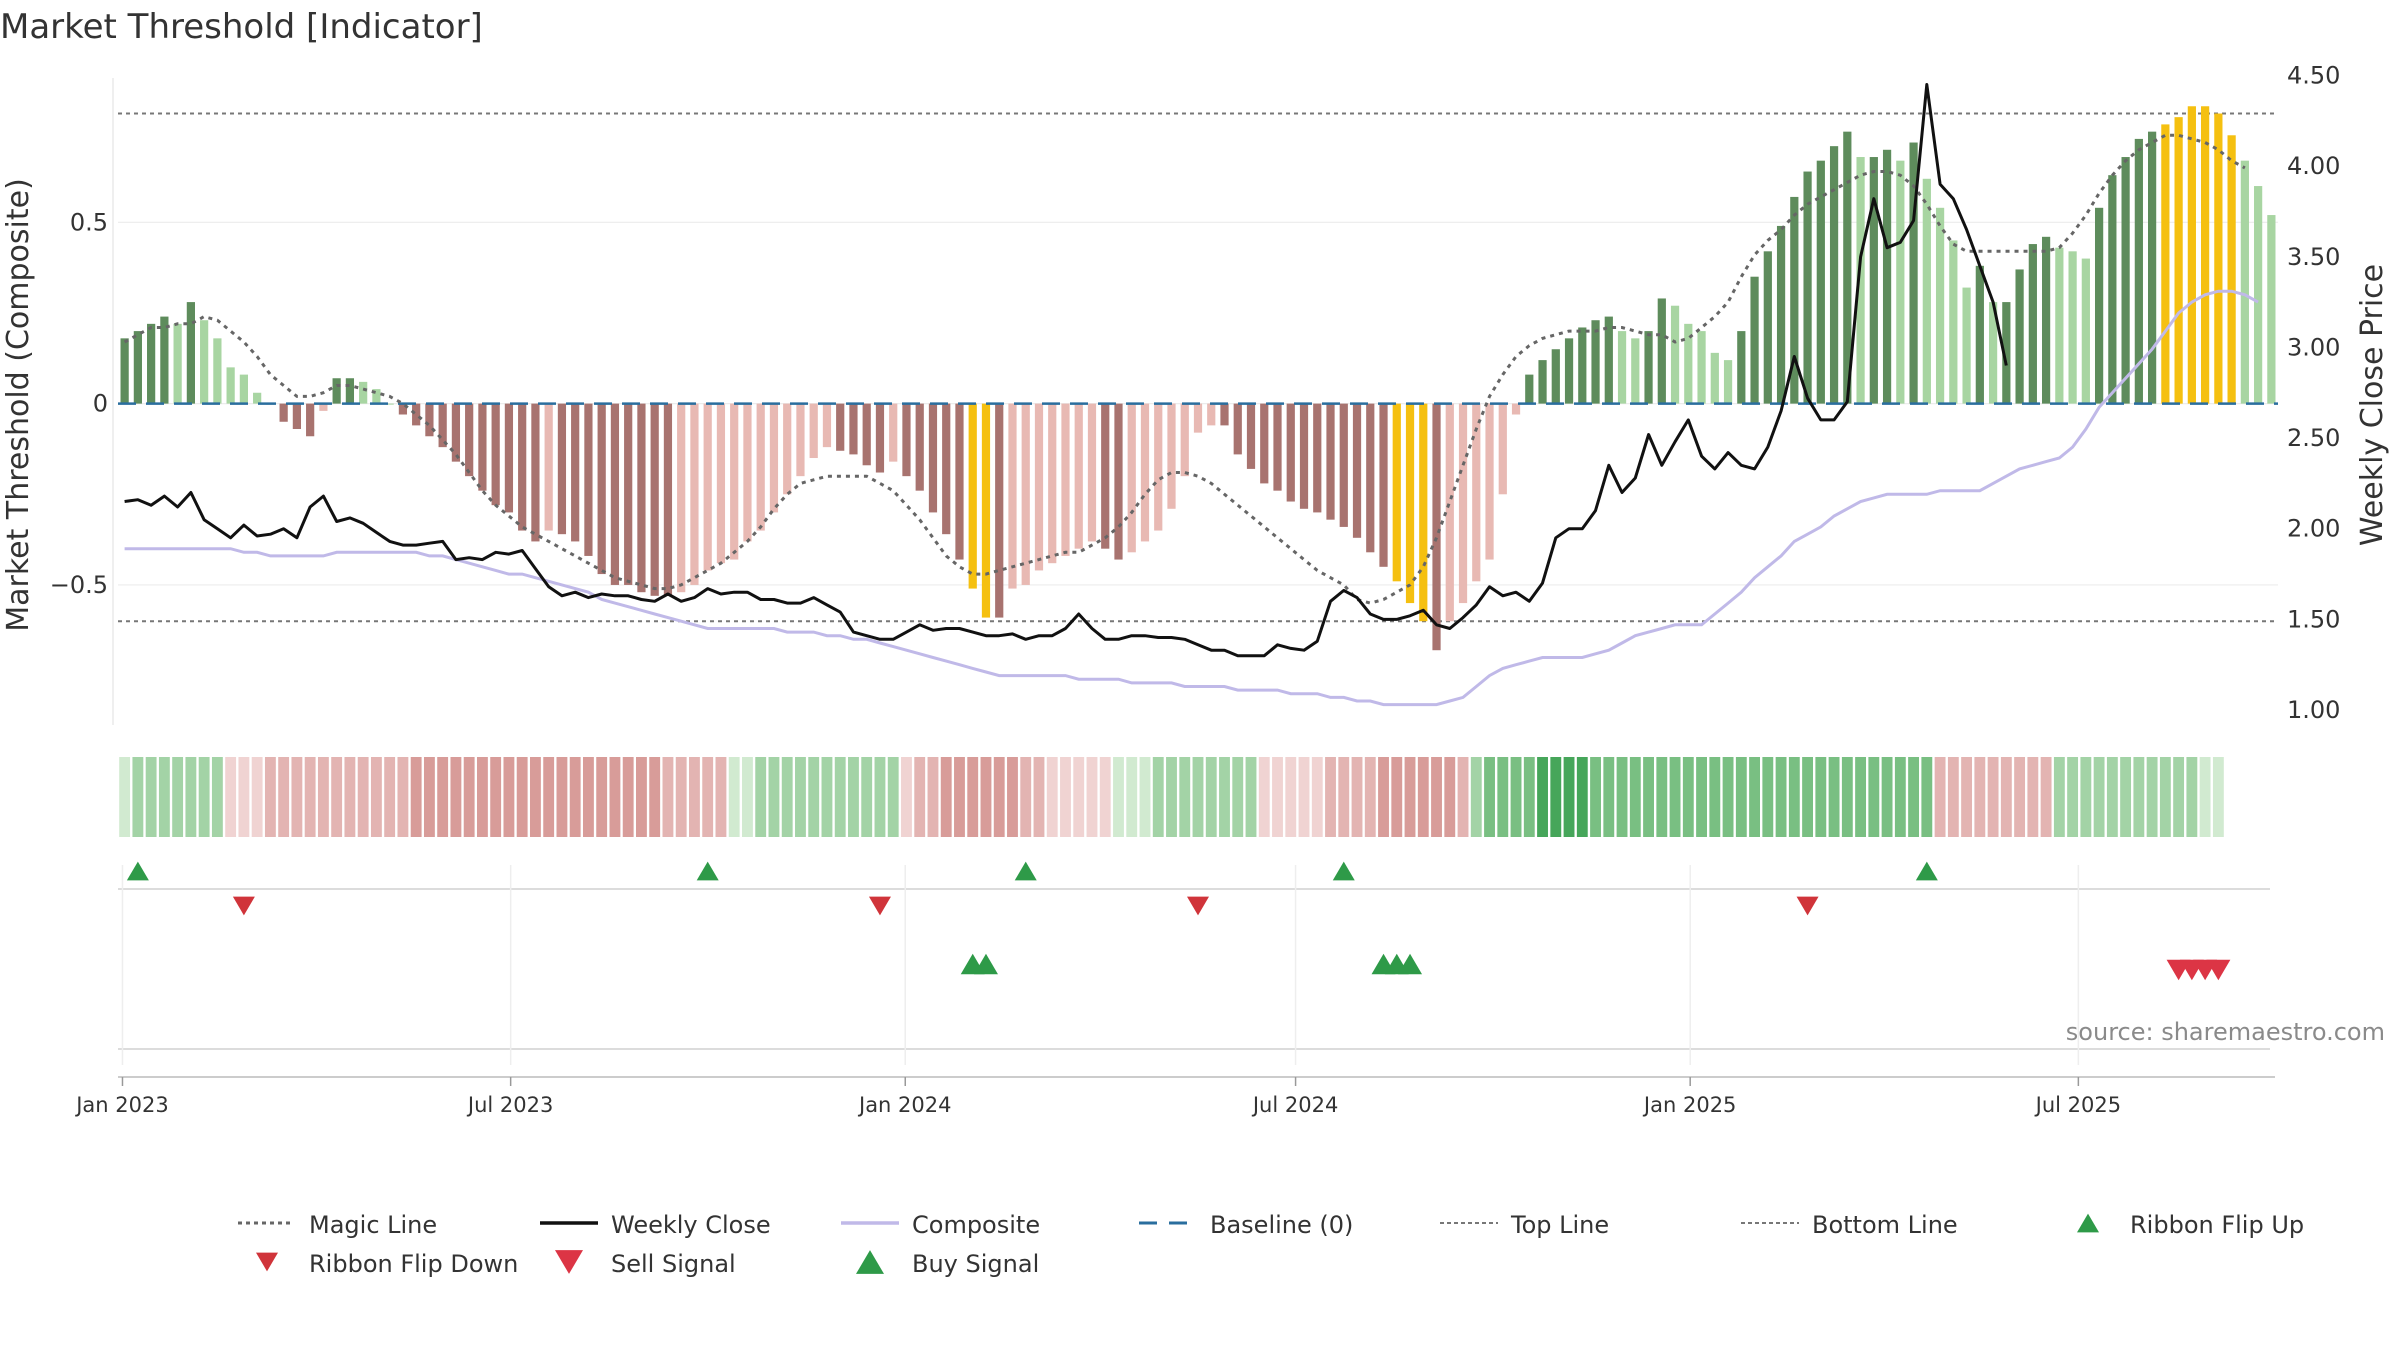  Describe the element at coordinates (2313, 347) in the screenshot. I see `y-right-tick: 3.00` at that location.